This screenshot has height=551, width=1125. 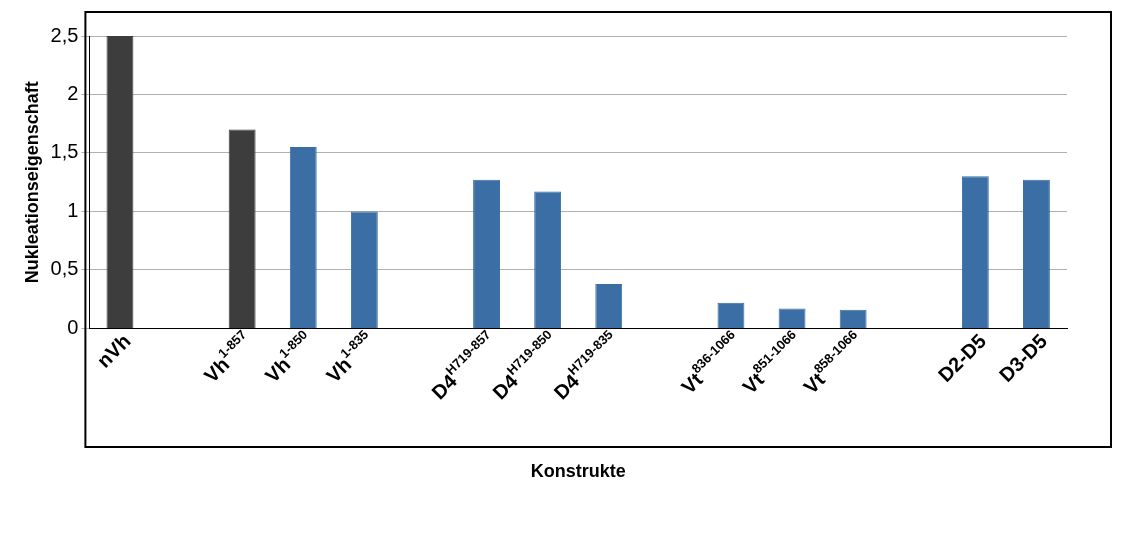 I want to click on y-tick-label: 1, so click(x=73, y=209).